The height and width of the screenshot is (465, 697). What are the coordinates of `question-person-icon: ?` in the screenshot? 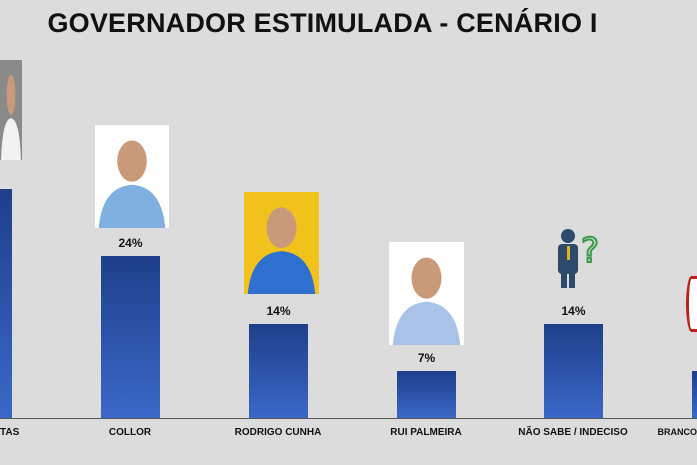 It's located at (581, 258).